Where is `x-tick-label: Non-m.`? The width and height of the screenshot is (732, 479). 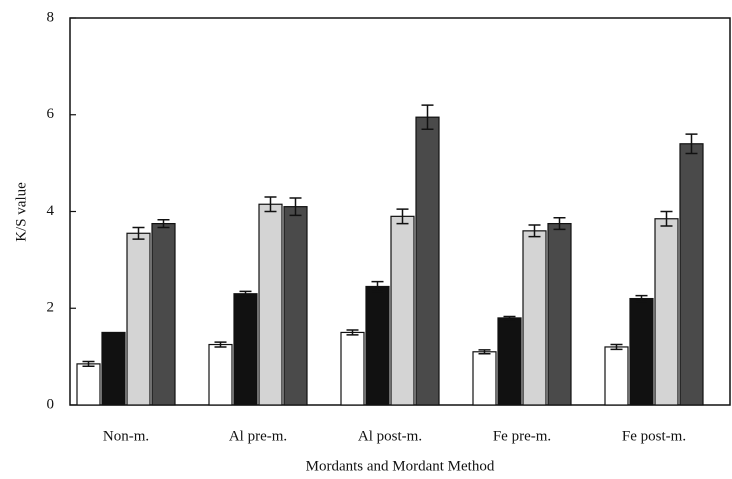
x-tick-label: Non-m. is located at coordinates (126, 436).